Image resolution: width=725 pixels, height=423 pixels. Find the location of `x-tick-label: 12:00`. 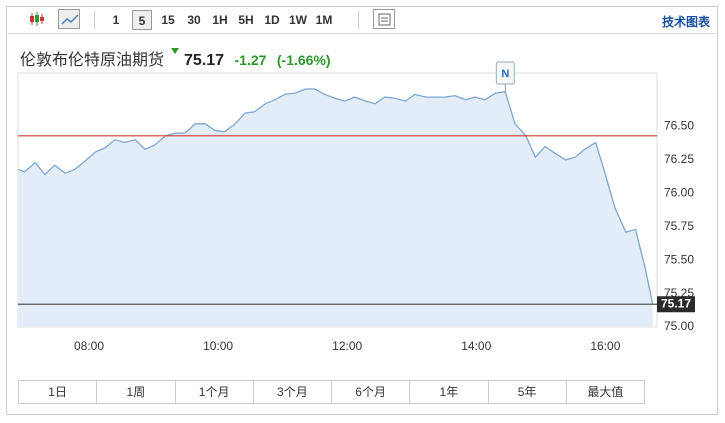

x-tick-label: 12:00 is located at coordinates (347, 346).